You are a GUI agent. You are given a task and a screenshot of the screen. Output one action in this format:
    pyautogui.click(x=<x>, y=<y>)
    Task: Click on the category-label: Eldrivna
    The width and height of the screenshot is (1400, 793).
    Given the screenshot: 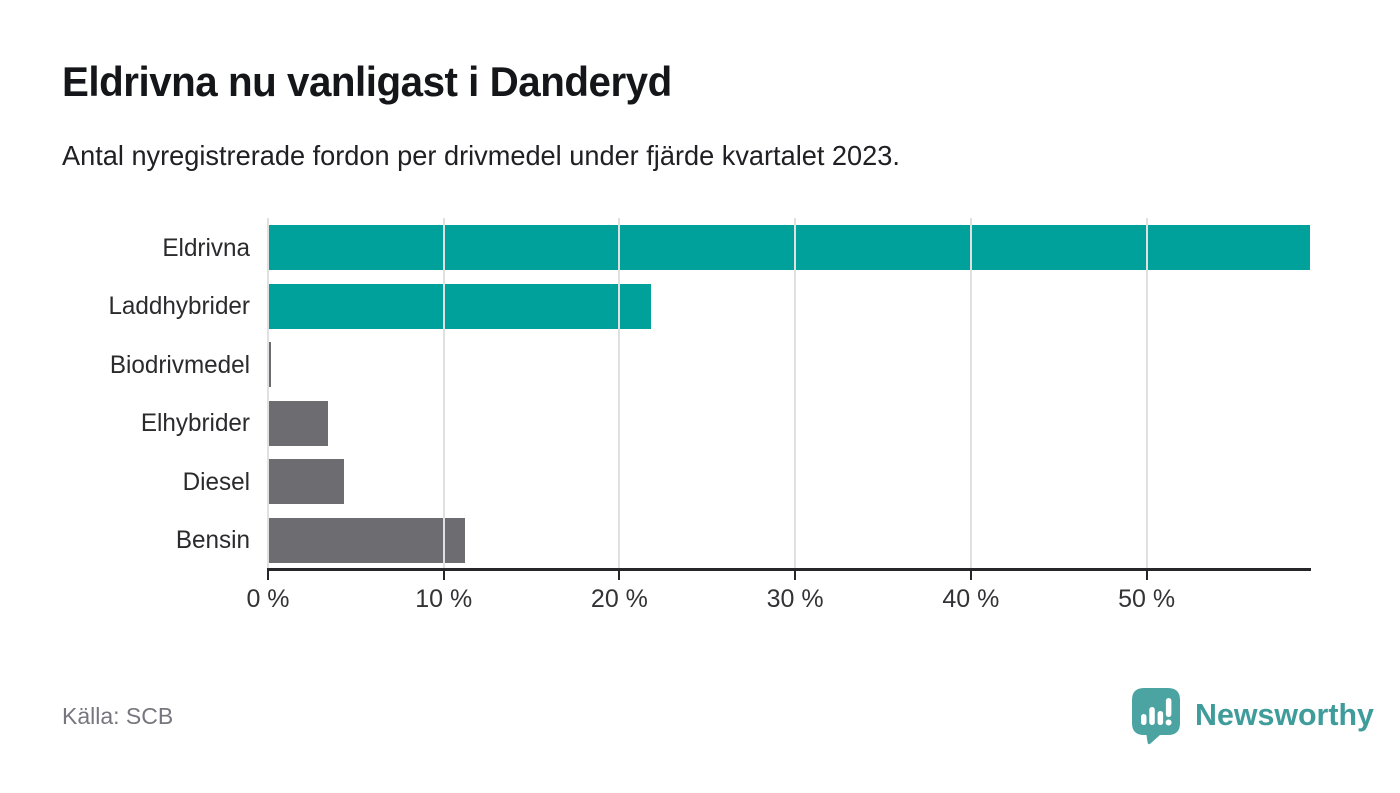 What is the action you would take?
    pyautogui.click(x=206, y=247)
    